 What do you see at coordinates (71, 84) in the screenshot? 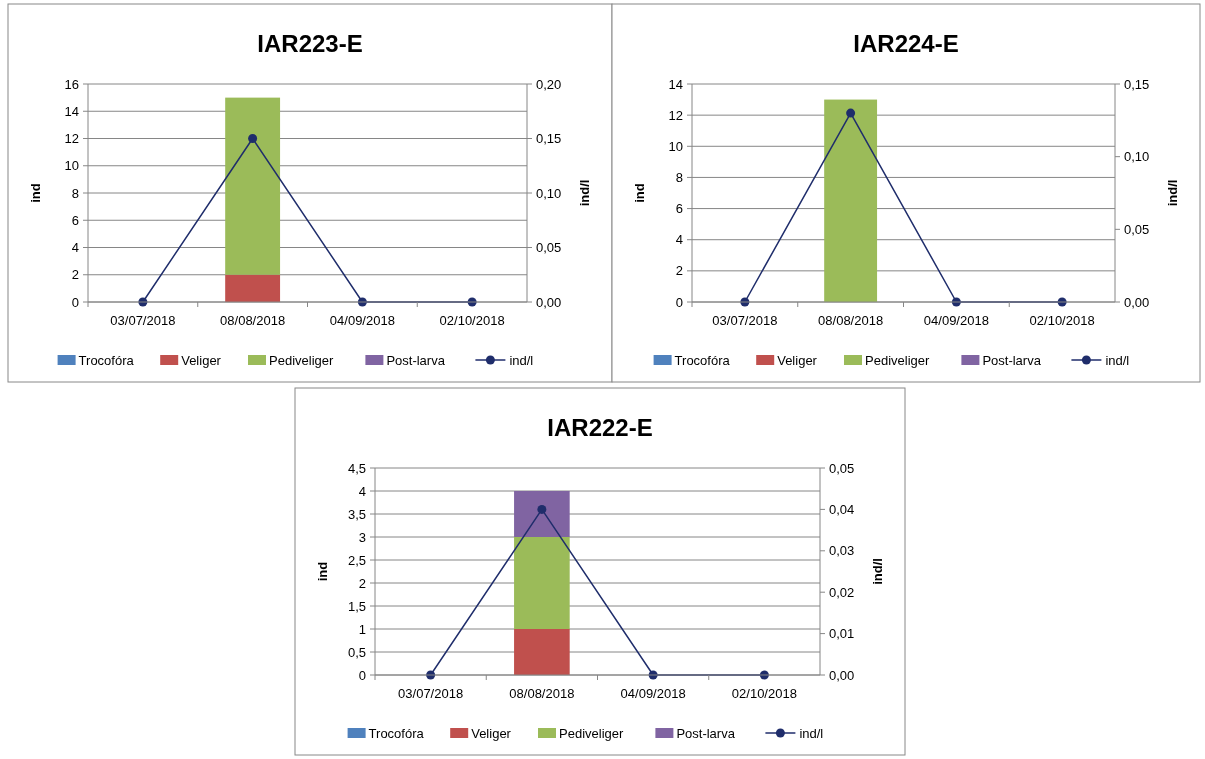
I see `y-tick-label: 16` at bounding box center [71, 84].